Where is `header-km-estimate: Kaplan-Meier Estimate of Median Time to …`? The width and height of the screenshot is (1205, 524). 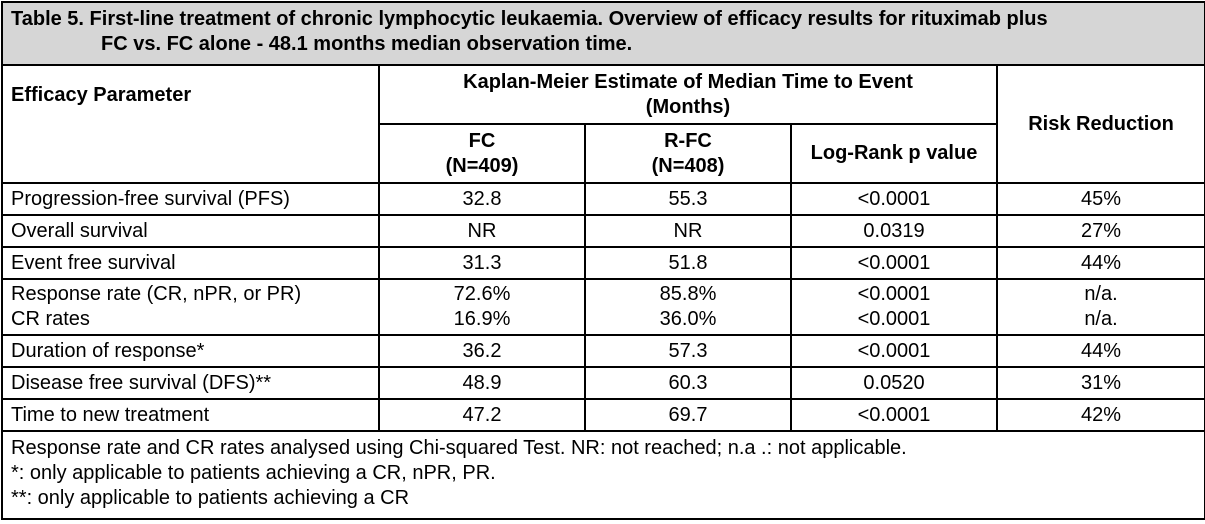
header-km-estimate: Kaplan-Meier Estimate of Median Time to … is located at coordinates (688, 94).